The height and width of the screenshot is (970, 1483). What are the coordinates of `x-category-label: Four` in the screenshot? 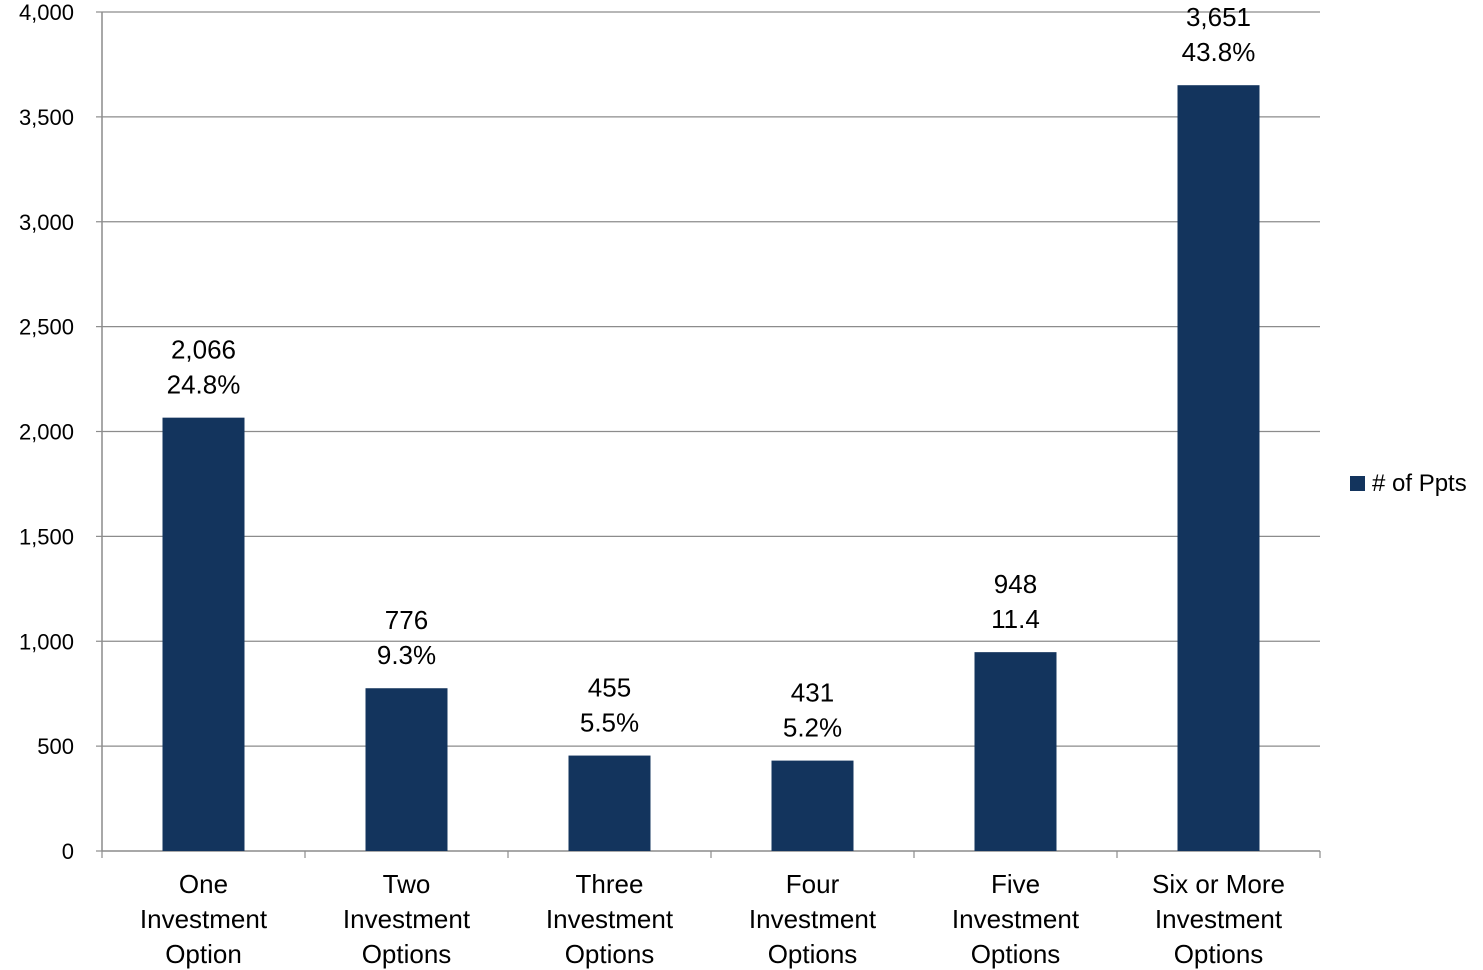 It's located at (813, 884).